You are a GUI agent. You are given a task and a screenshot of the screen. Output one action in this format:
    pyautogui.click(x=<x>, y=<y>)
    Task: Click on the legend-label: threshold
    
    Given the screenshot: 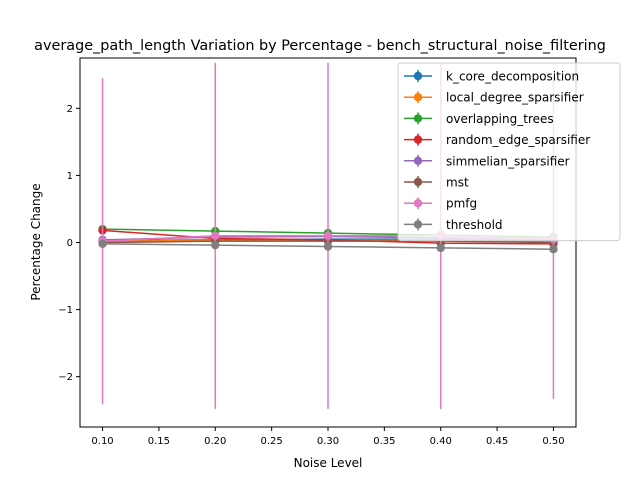 What is the action you would take?
    pyautogui.click(x=474, y=225)
    